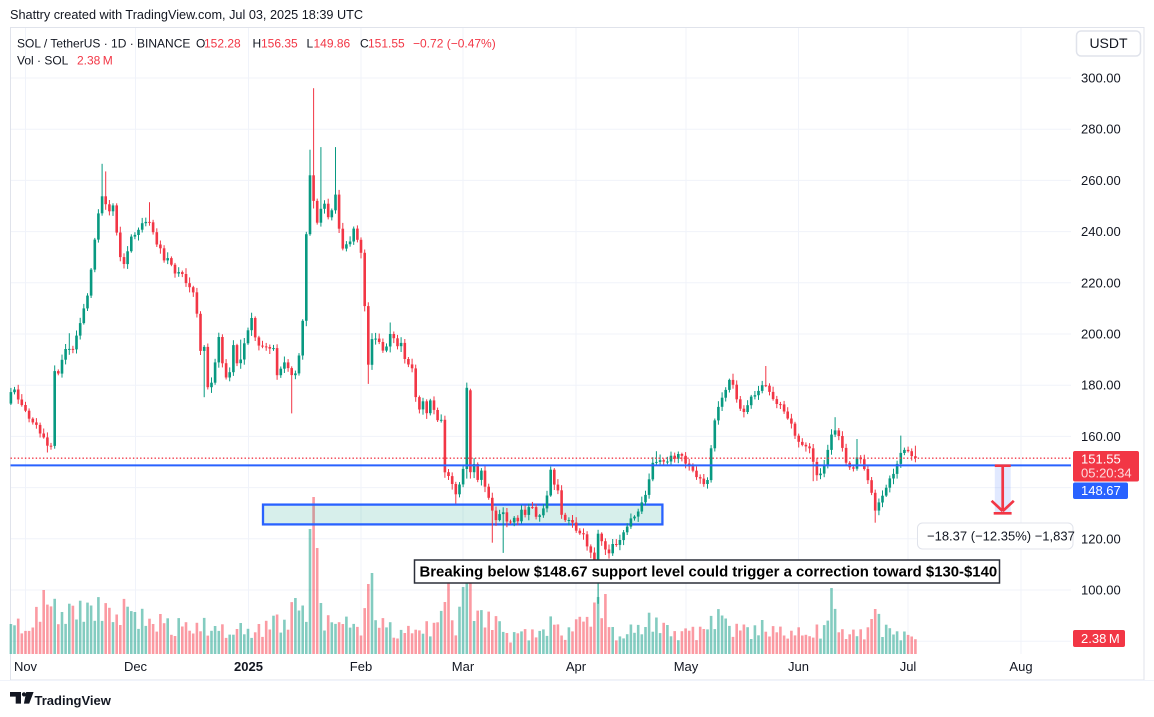  I want to click on svg-text: 260.00, so click(1101, 180).